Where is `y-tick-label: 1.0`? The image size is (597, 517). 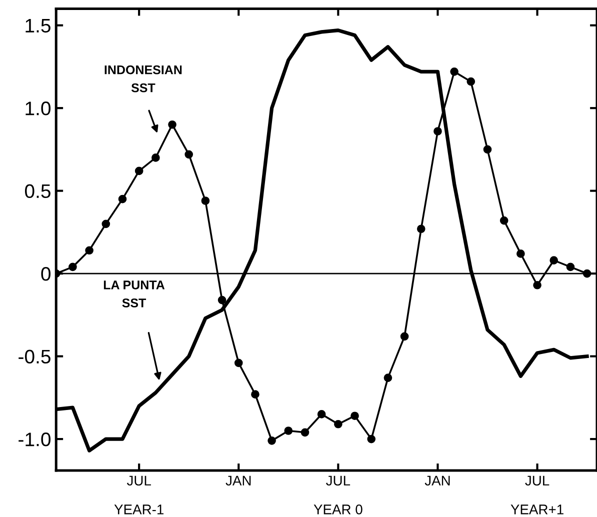 y-tick-label: 1.0 is located at coordinates (38, 109).